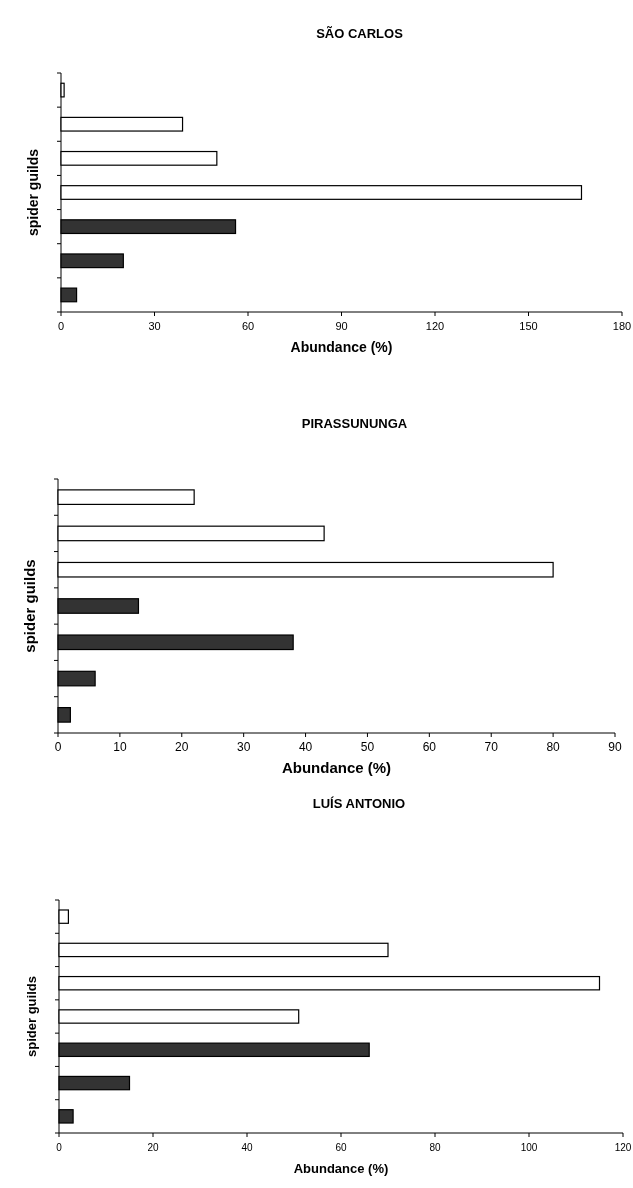 The width and height of the screenshot is (633, 1188). I want to click on x-tick-label: 70, so click(491, 747).